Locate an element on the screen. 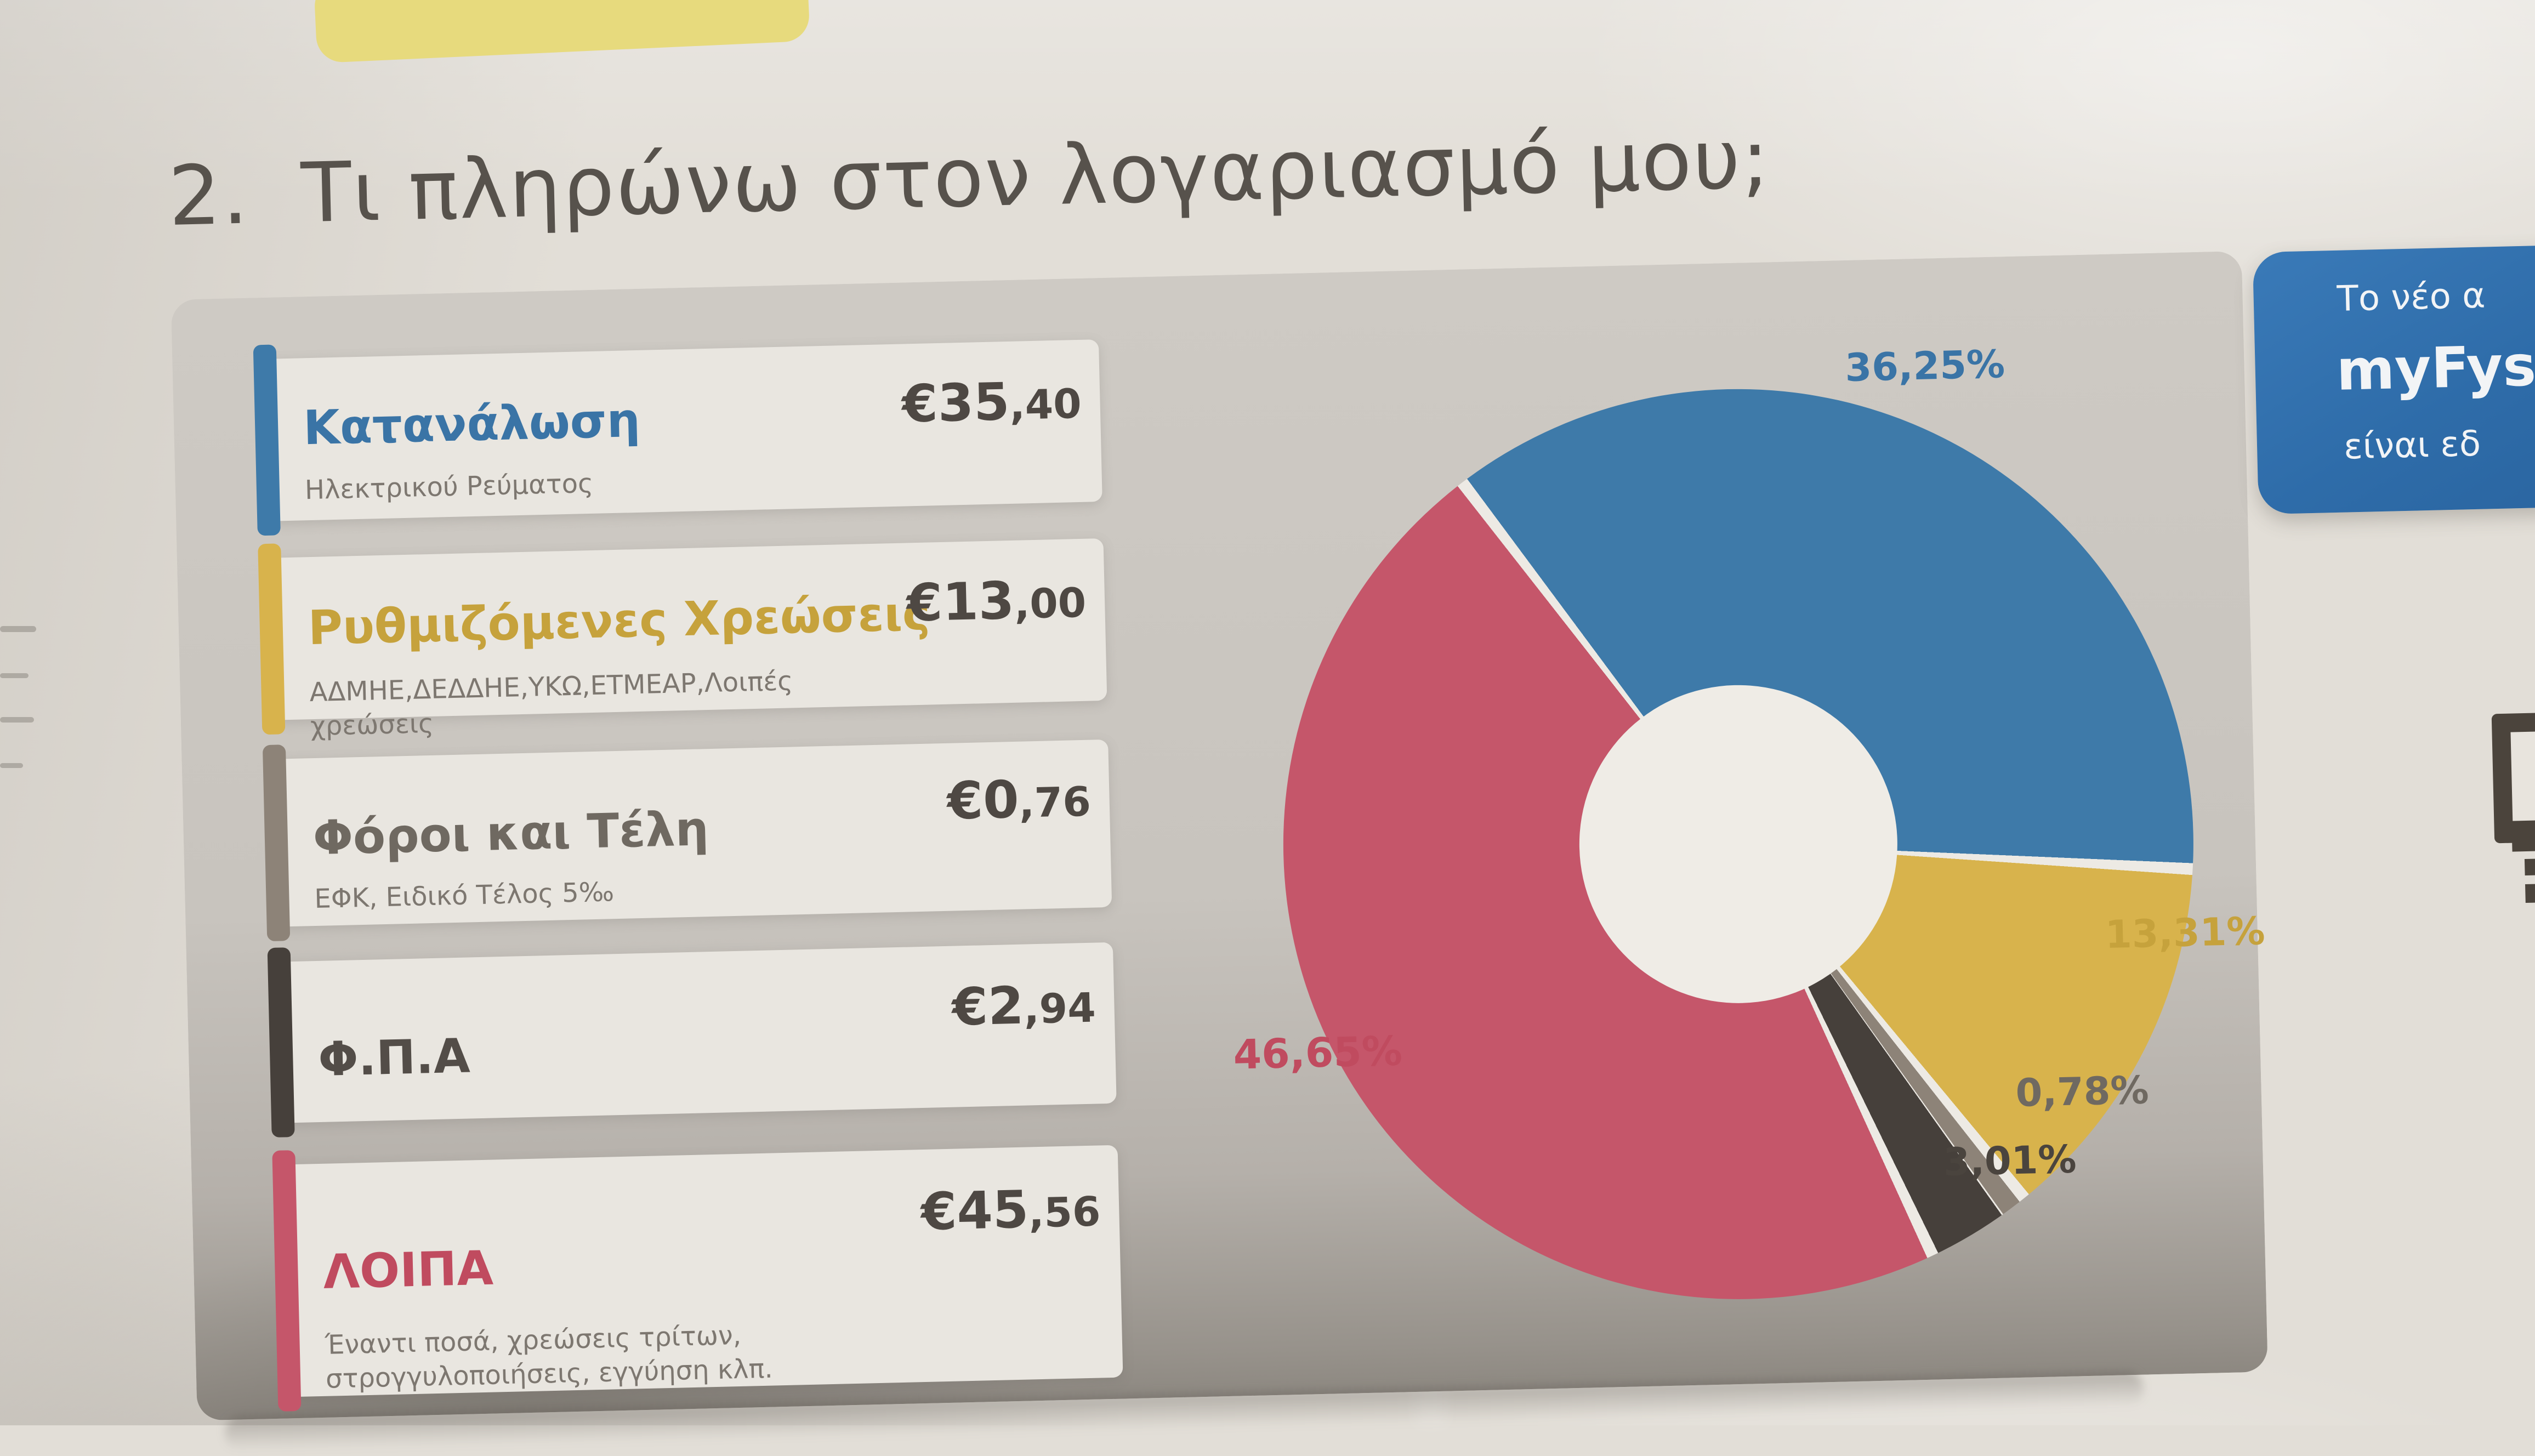  legend-item-subtitle: ΕΦΚ, Ειδικό Τέλος 5‰ is located at coordinates (465, 896).